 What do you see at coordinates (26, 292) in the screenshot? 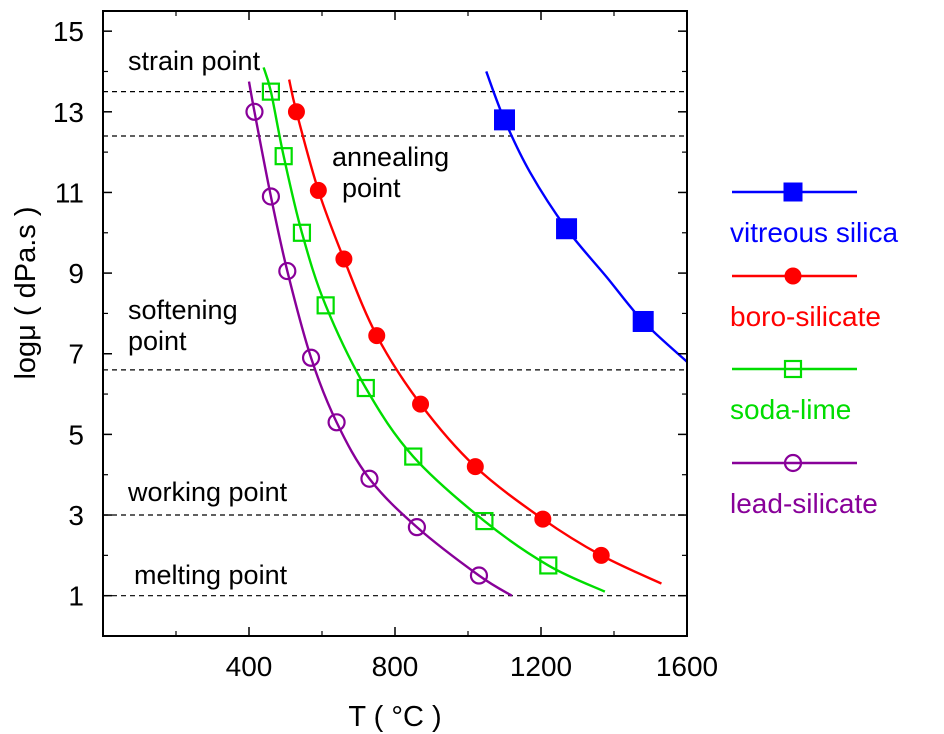
I see `y-axis-title: logμ ( dPa.s )` at bounding box center [26, 292].